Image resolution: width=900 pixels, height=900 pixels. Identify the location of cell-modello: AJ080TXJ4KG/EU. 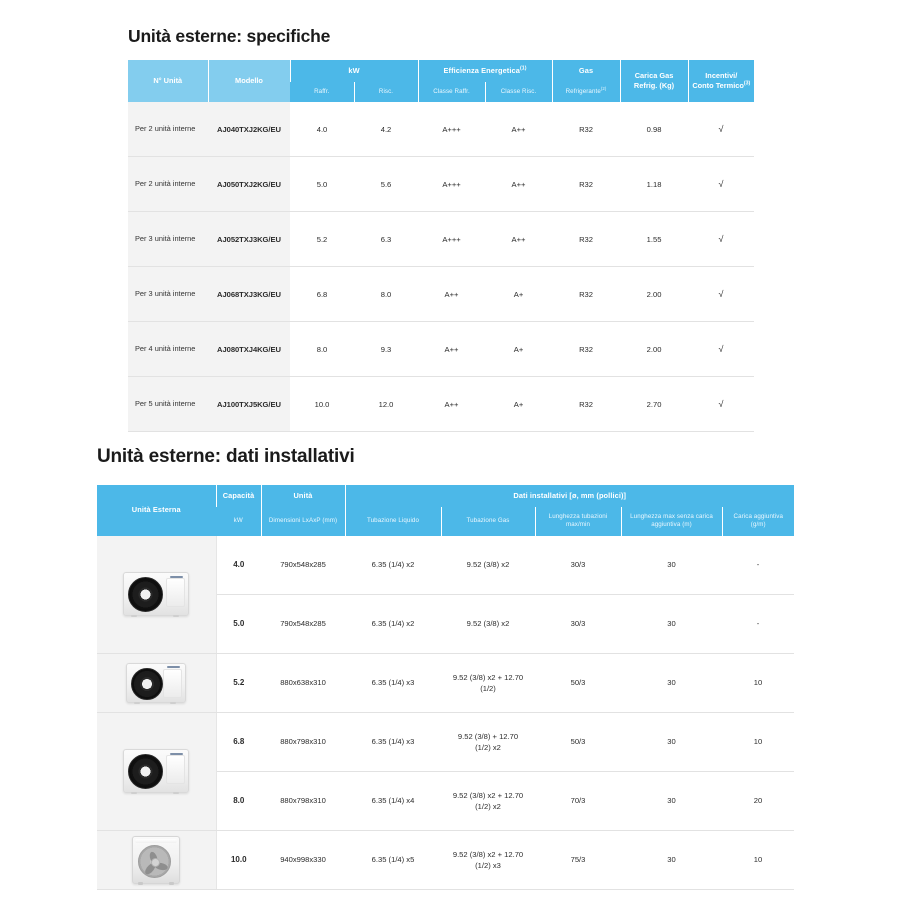
(249, 349).